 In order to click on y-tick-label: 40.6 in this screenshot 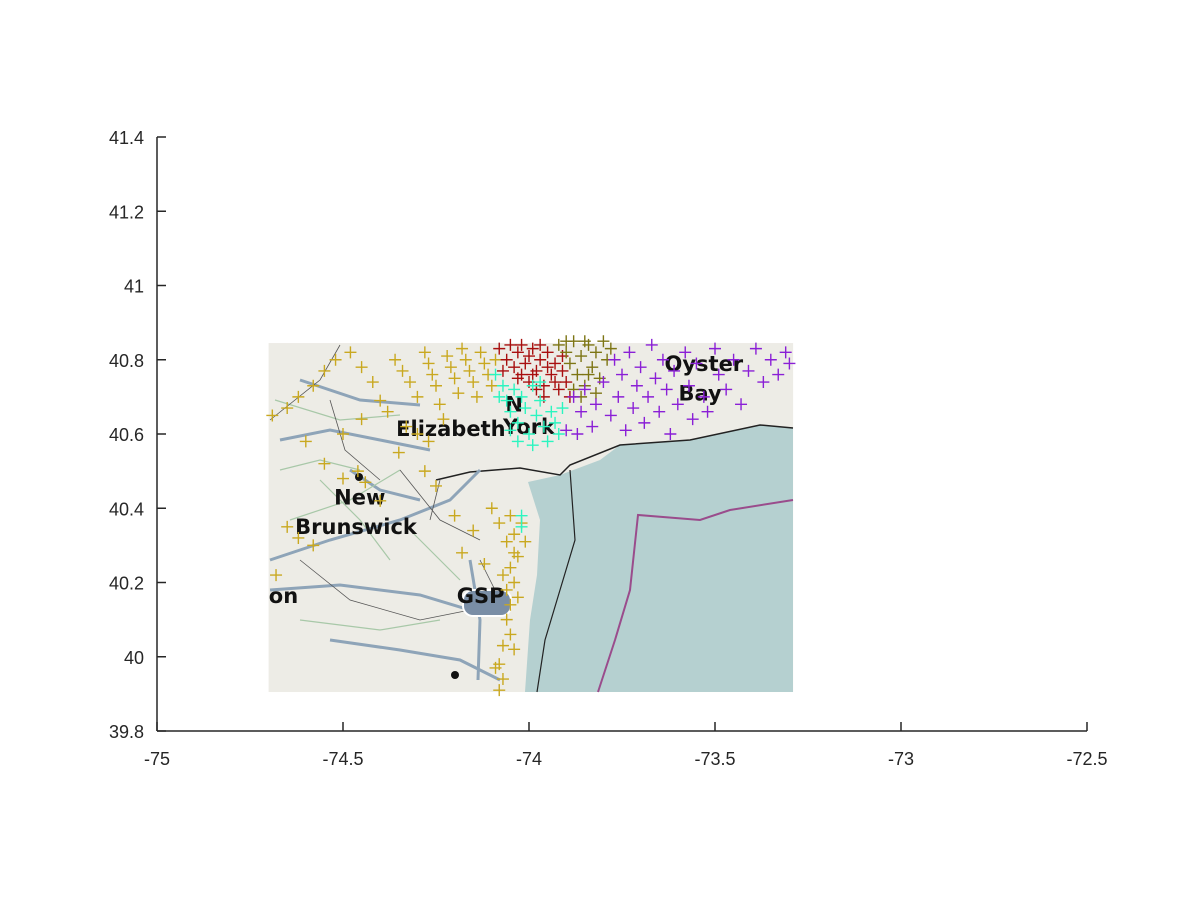, I will do `click(126, 435)`.